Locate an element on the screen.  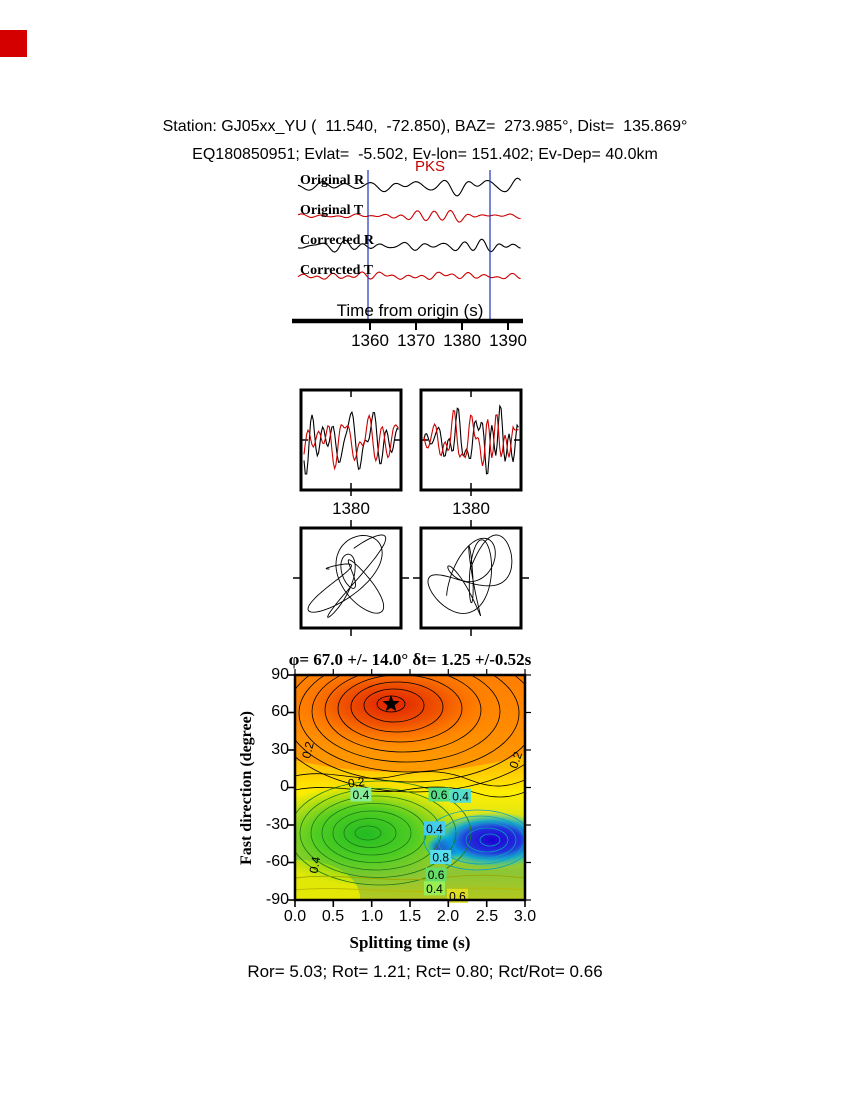
xtick: 1.5 is located at coordinates (410, 916).